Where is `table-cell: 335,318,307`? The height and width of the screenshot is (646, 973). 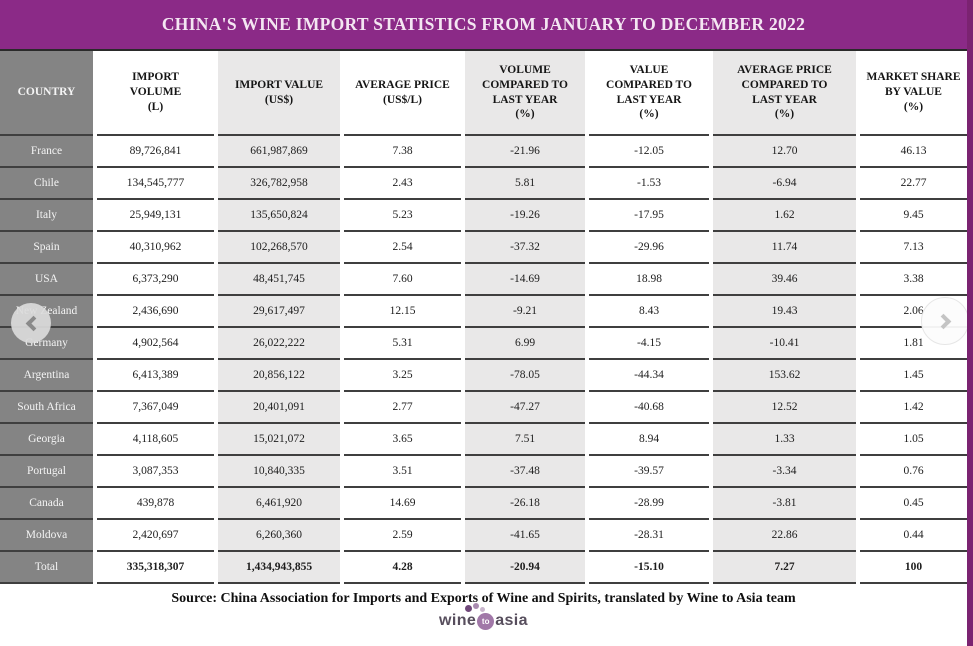
table-cell: 335,318,307 is located at coordinates (155, 568).